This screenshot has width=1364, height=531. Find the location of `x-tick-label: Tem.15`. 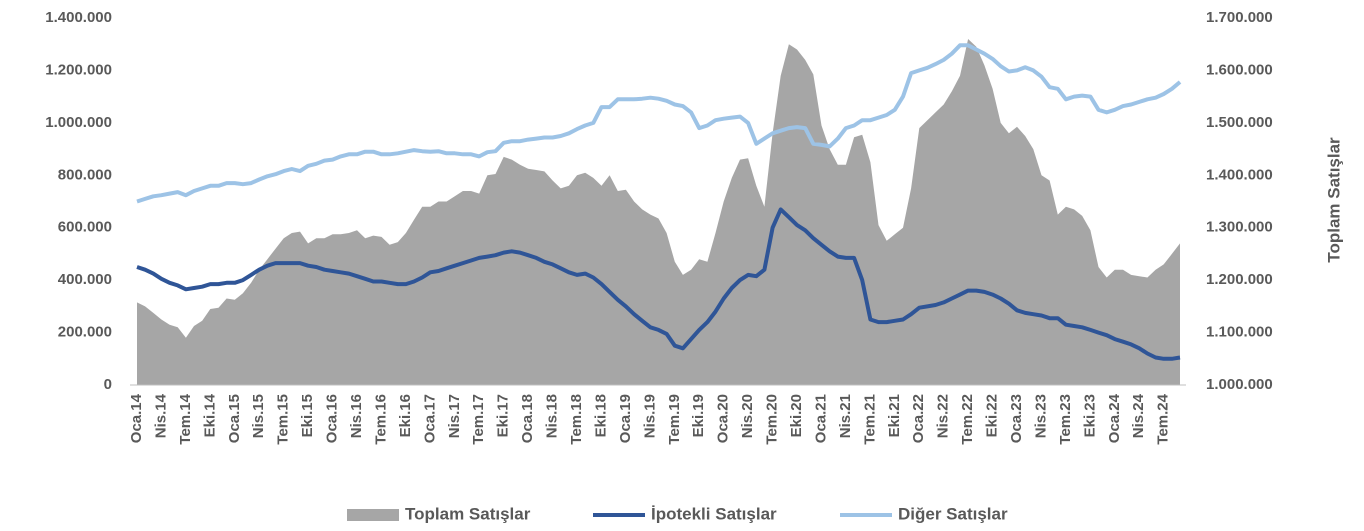

x-tick-label: Tem.15 is located at coordinates (283, 419).